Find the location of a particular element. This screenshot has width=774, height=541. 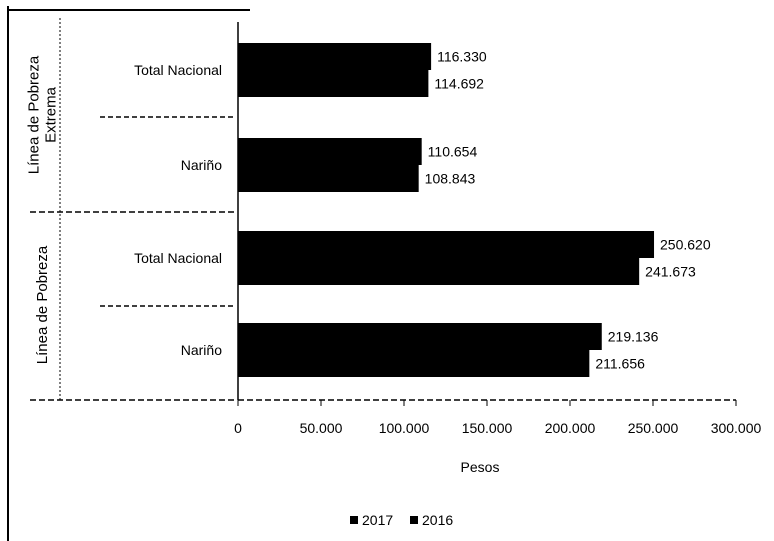

value-label-2017-0: 116.330 is located at coordinates (462, 57).